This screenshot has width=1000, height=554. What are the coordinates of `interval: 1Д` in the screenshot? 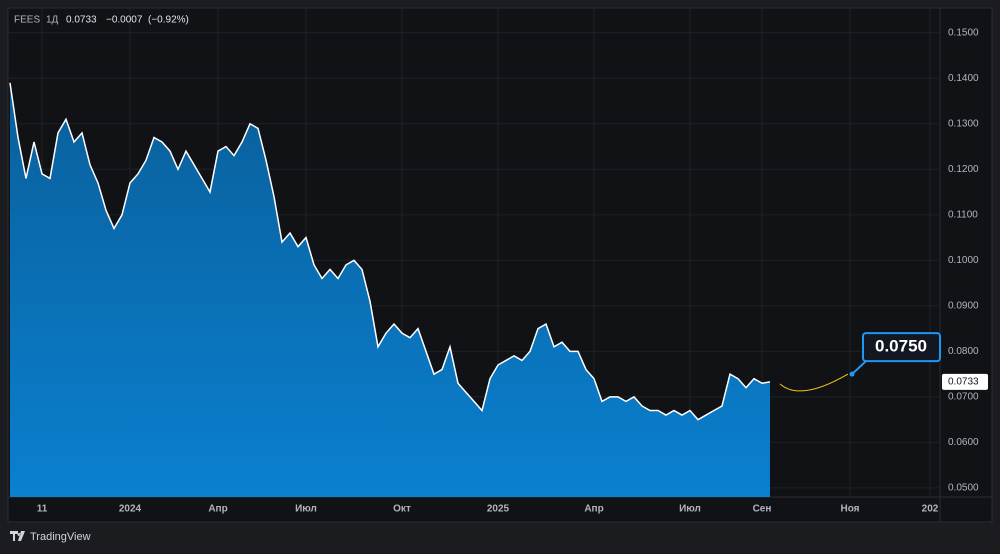 It's located at (52, 20).